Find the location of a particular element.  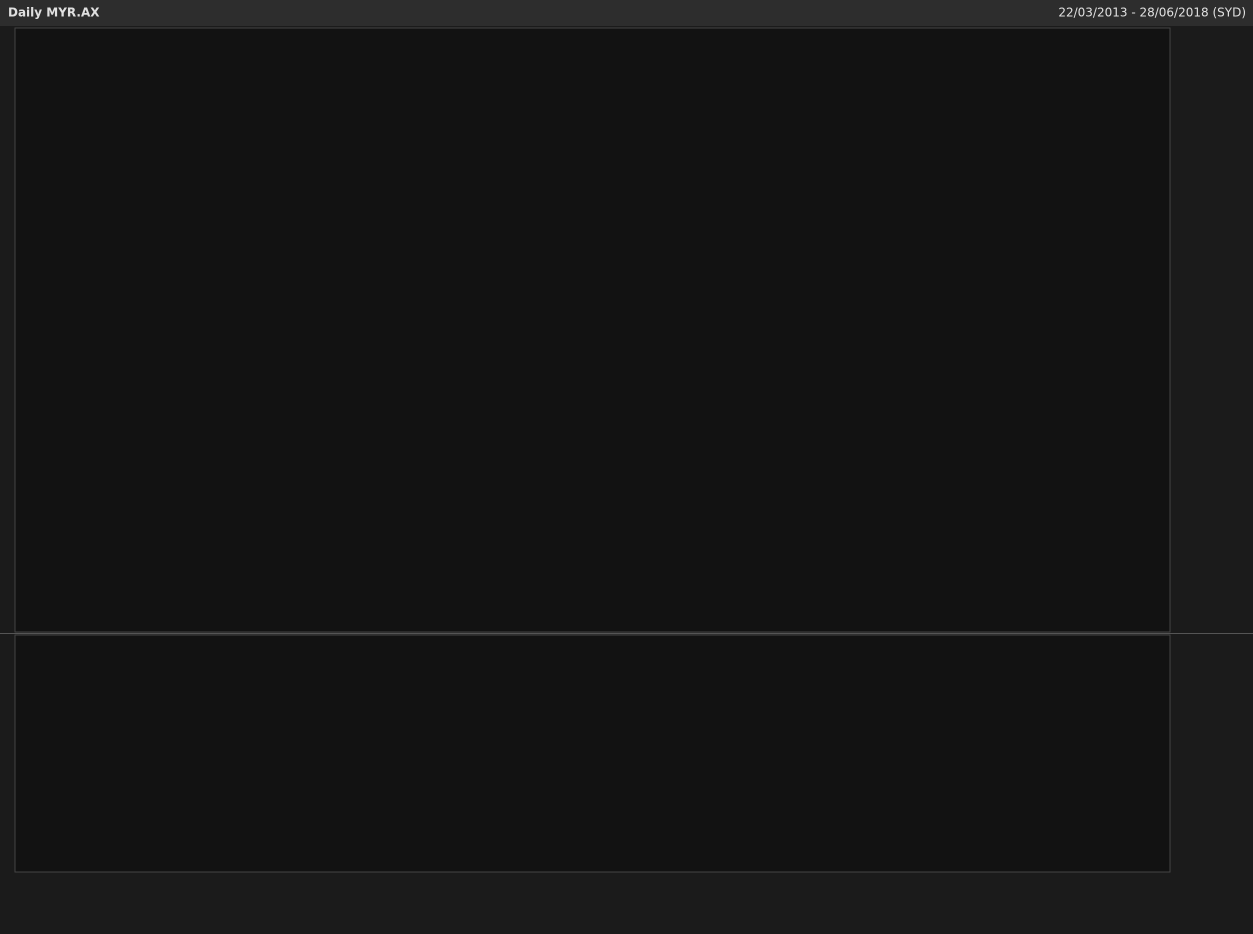

date-range: 22/03/2013 - 28/06/2018 (SYD) is located at coordinates (1152, 13).